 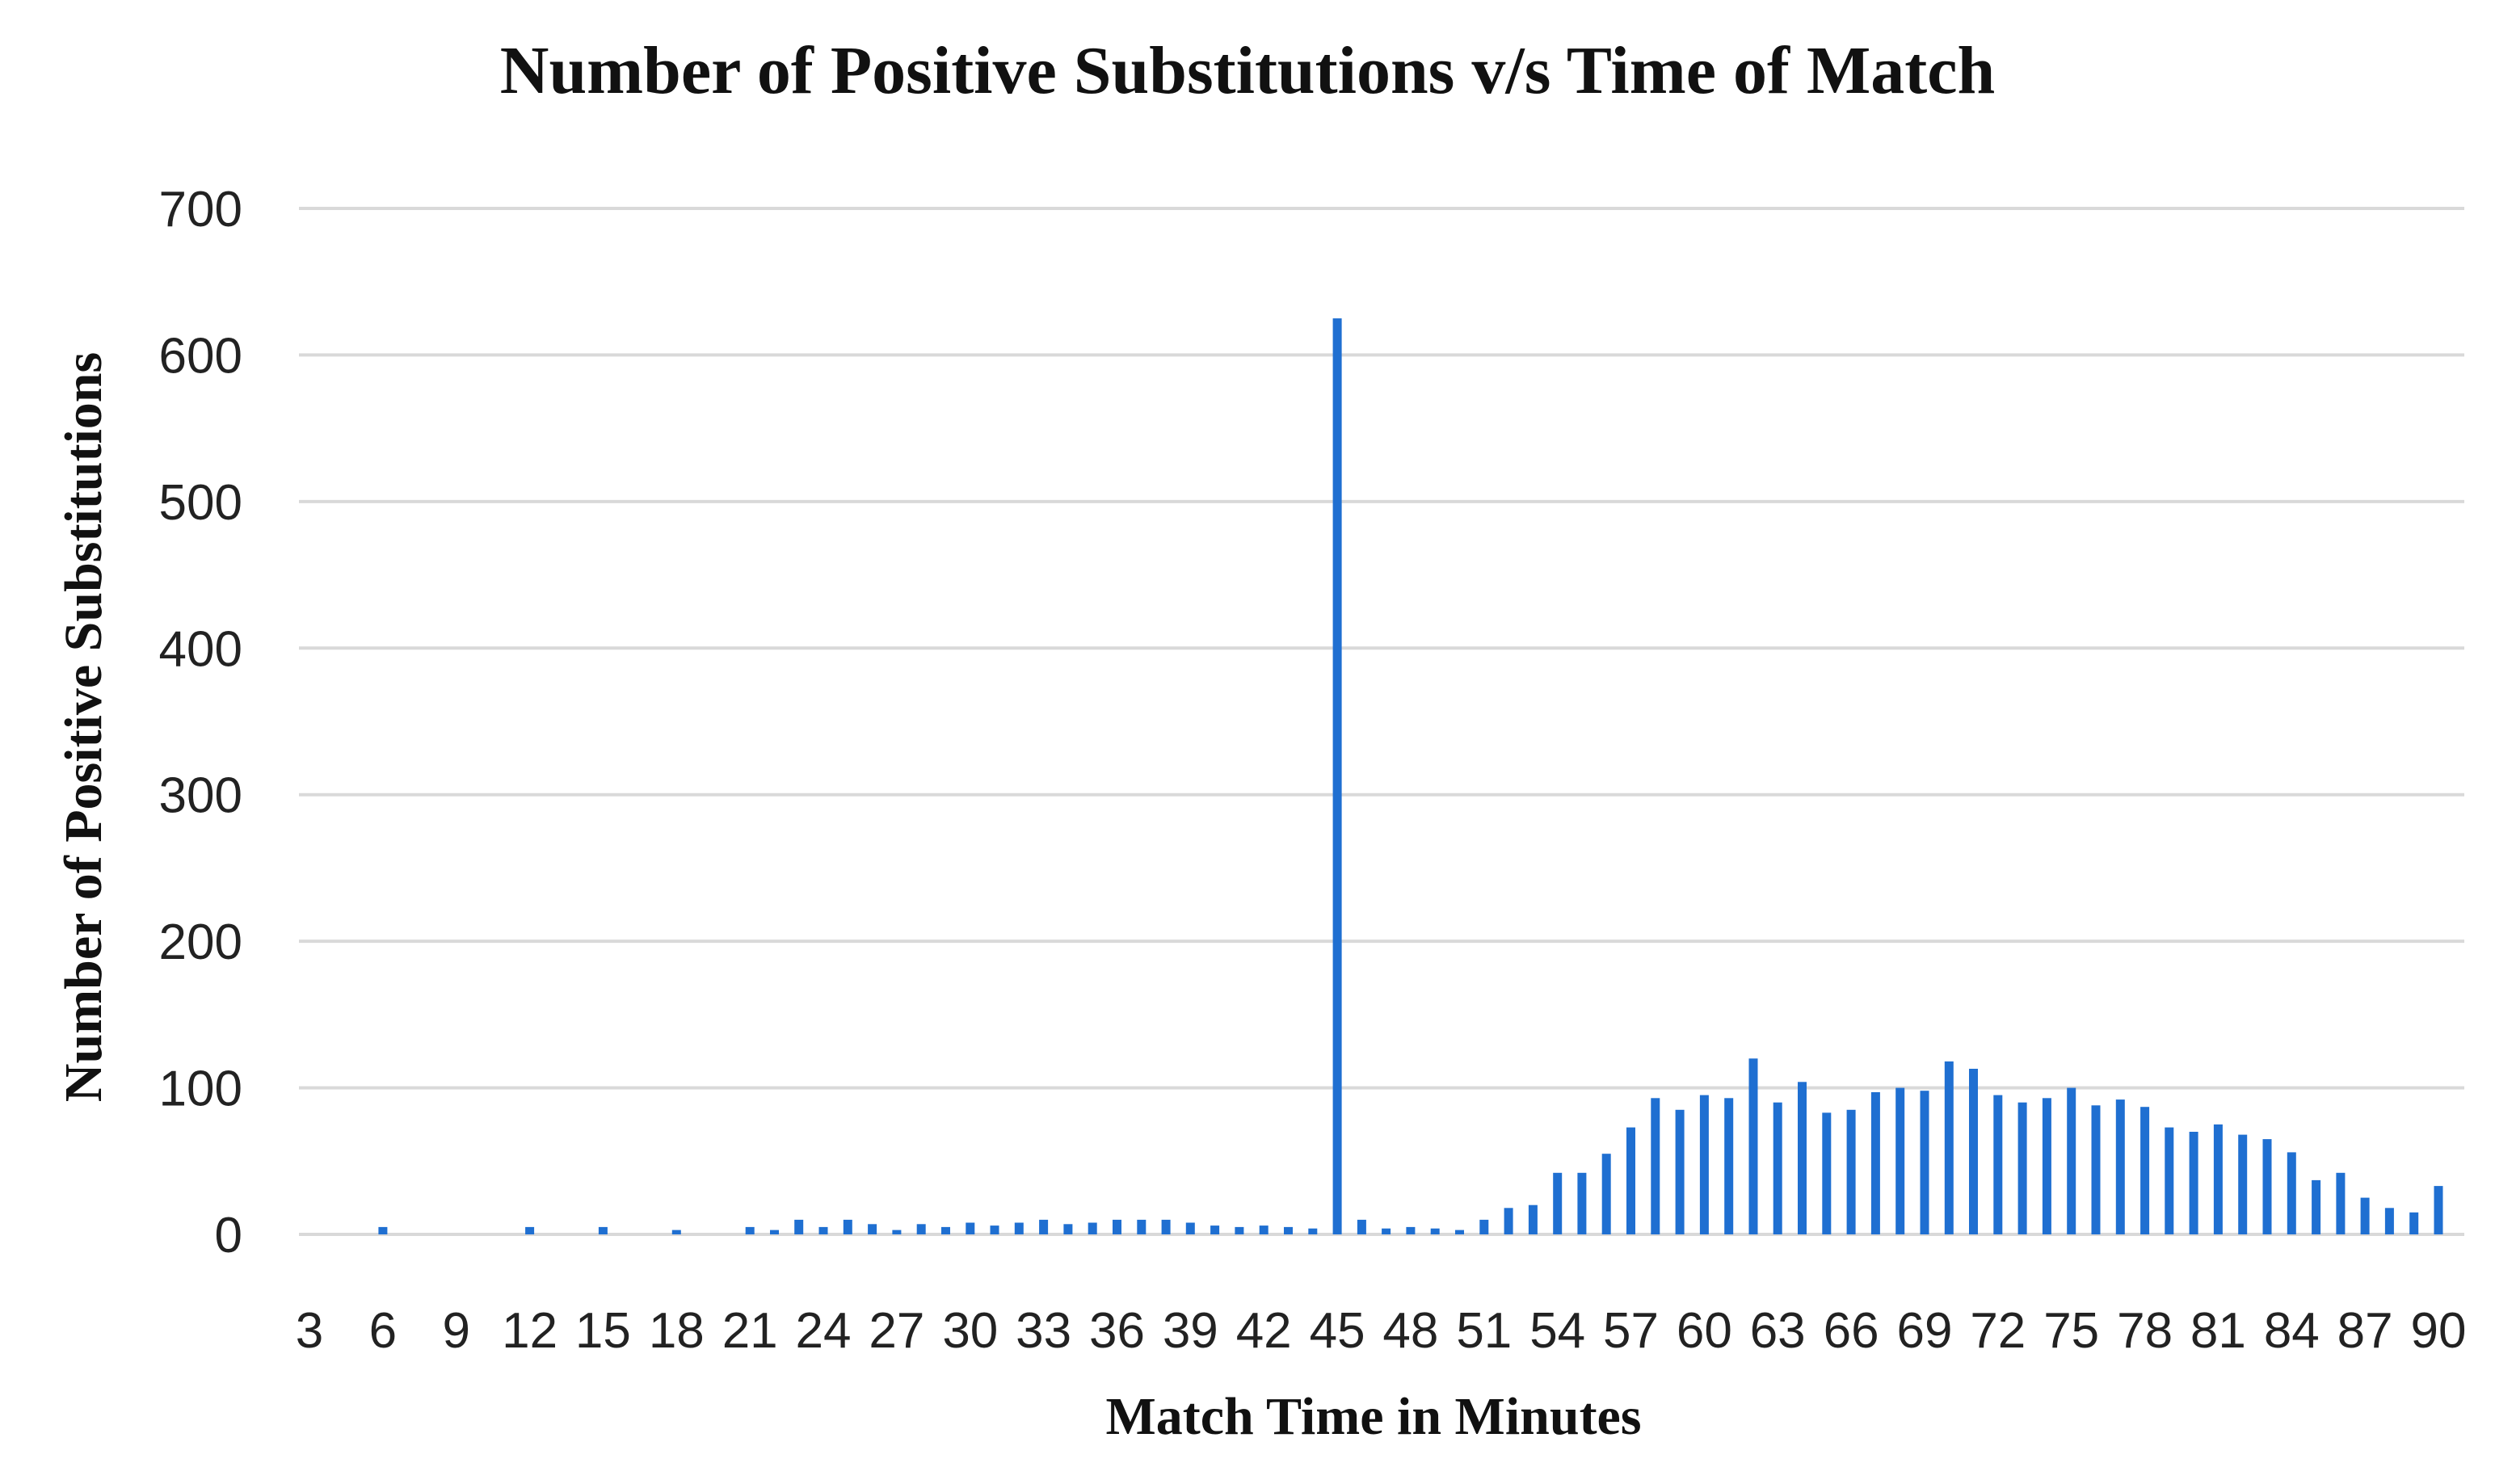 What do you see at coordinates (200, 649) in the screenshot?
I see `y-tick-label: 400` at bounding box center [200, 649].